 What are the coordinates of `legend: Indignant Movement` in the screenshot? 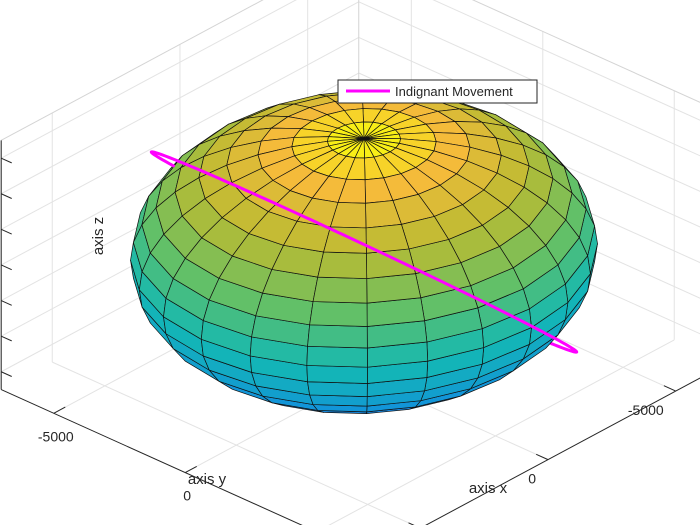 It's located at (437, 91).